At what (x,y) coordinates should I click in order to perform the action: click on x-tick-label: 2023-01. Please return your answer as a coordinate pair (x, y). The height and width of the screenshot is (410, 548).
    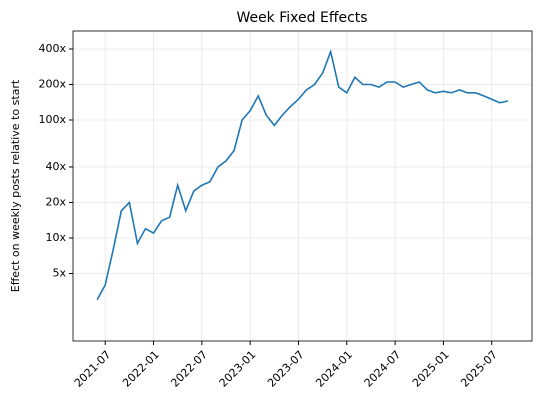
    Looking at the image, I should click on (238, 369).